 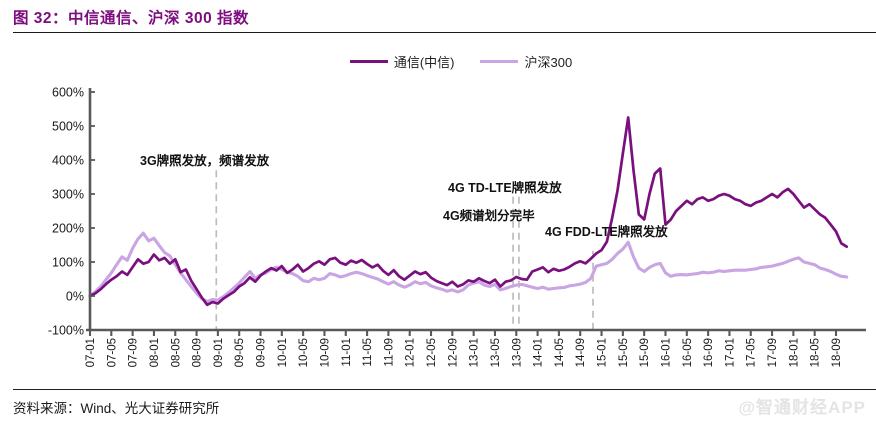 I want to click on x-tick-label: 17-09, so click(x=773, y=352).